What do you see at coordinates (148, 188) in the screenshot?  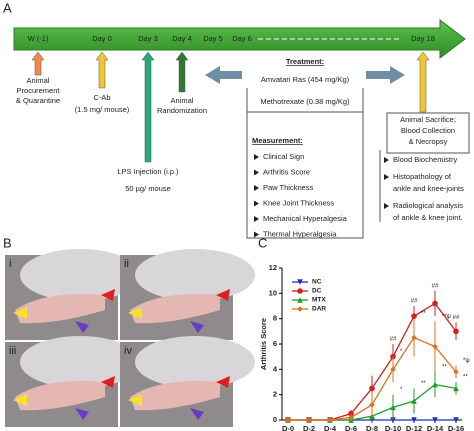 I see `event-text: 50 µg/ mouse` at bounding box center [148, 188].